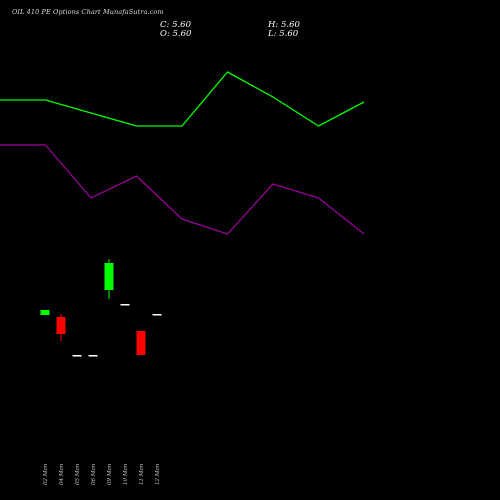 The image size is (500, 500). Describe the element at coordinates (46, 474) in the screenshot. I see `x-tick-label: 02 Mon` at that location.